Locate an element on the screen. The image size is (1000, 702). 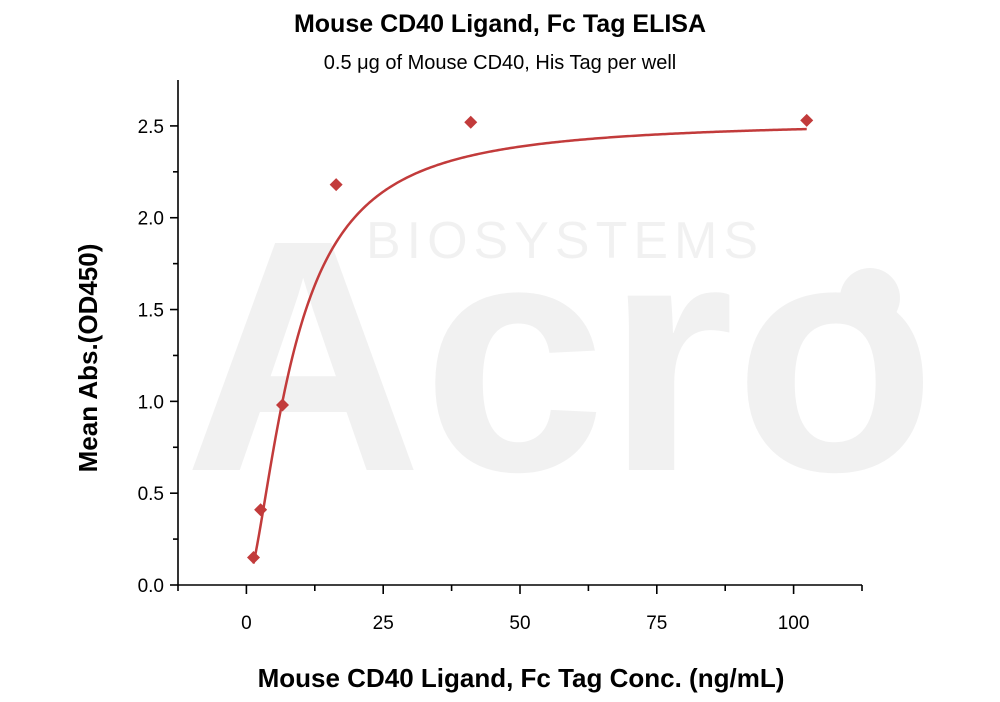
y-tick-label: 2.0 is located at coordinates (151, 219).